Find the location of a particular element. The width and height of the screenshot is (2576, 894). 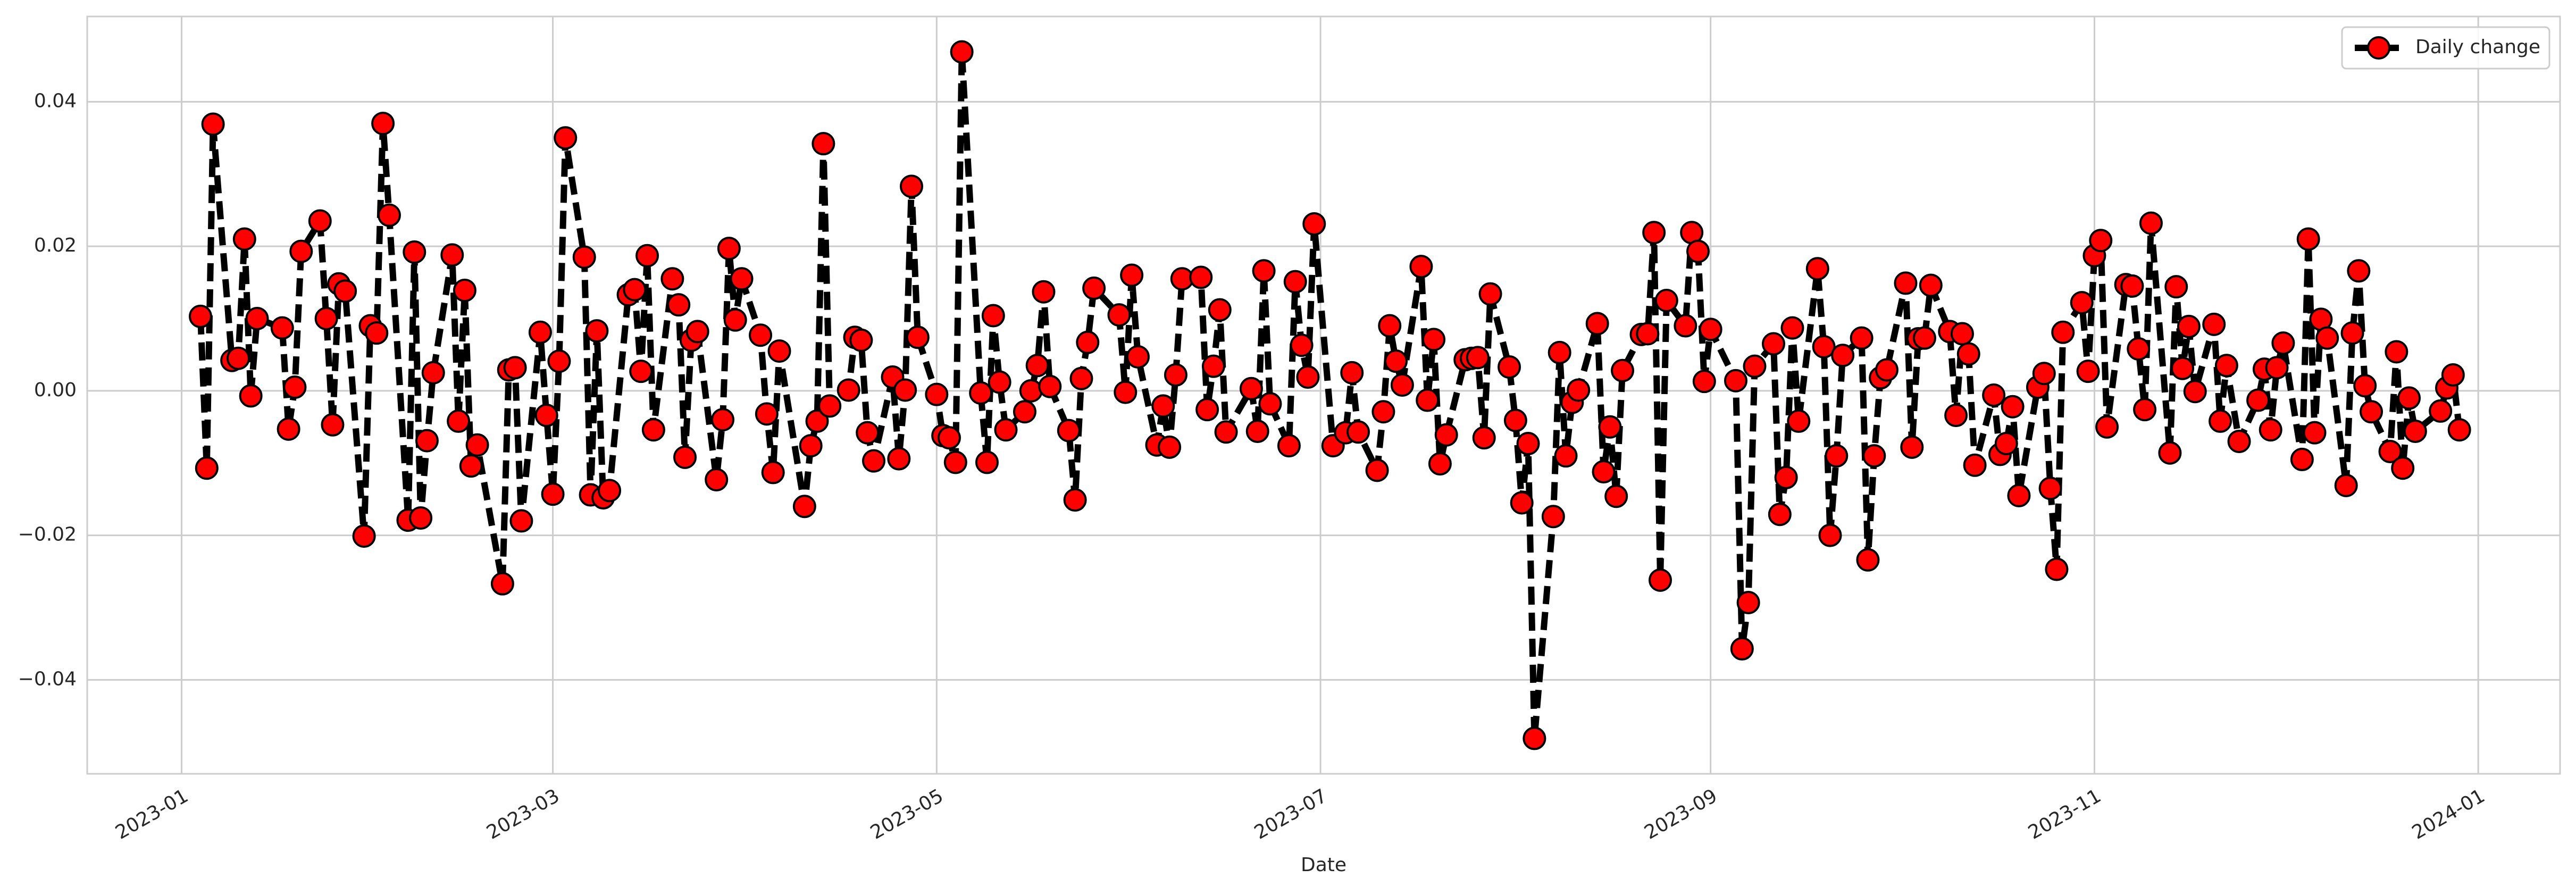

y-tick-label: −0.02 is located at coordinates (47, 535).